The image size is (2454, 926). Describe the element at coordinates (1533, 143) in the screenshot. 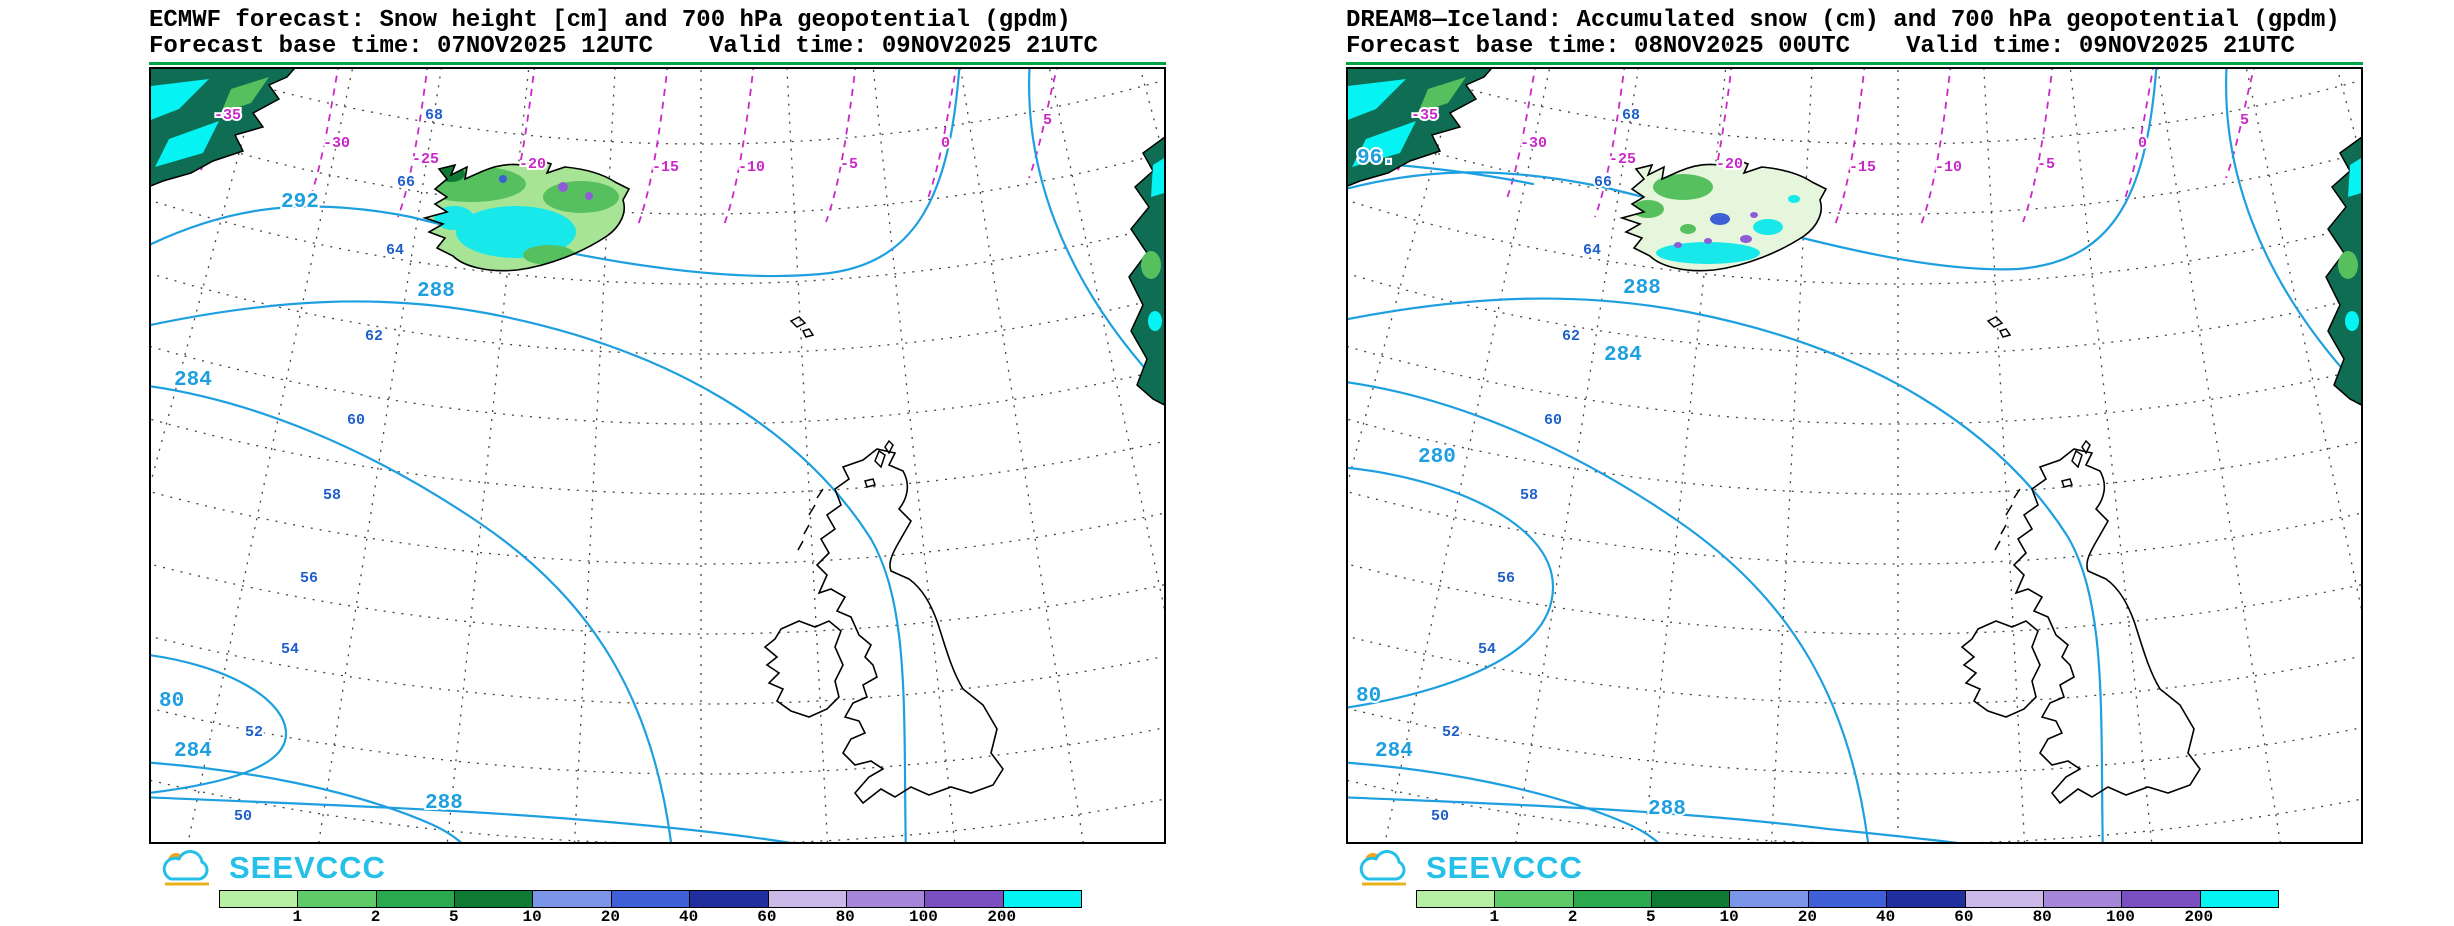

I see `temperature-label: -30` at that location.